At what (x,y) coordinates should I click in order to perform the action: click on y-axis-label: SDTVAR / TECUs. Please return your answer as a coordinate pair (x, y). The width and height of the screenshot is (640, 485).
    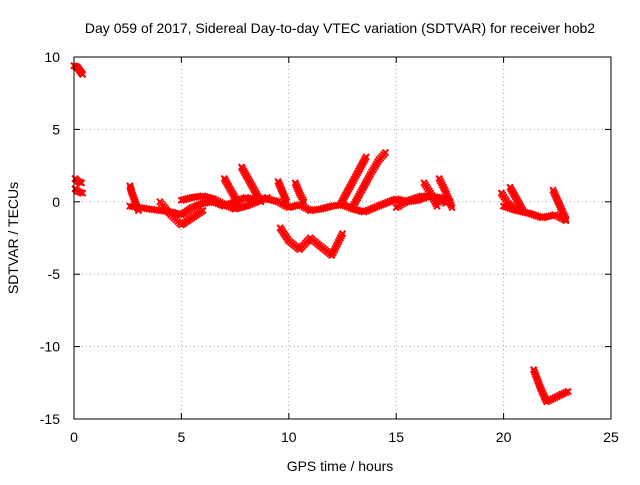
    Looking at the image, I should click on (13, 238).